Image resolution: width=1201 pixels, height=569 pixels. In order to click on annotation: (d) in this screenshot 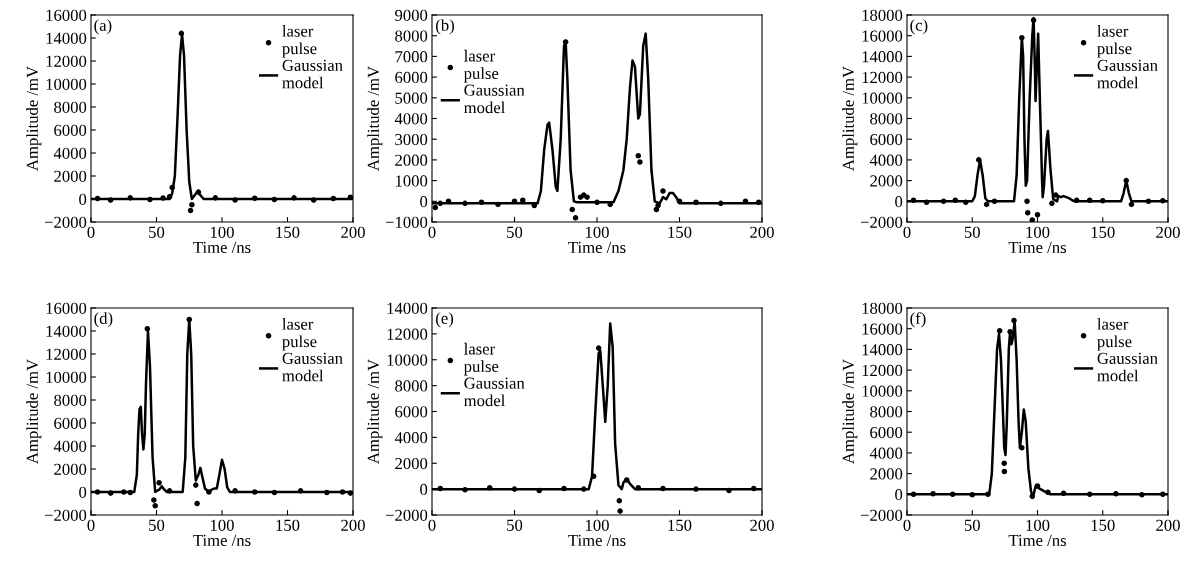, I will do `click(103, 320)`.